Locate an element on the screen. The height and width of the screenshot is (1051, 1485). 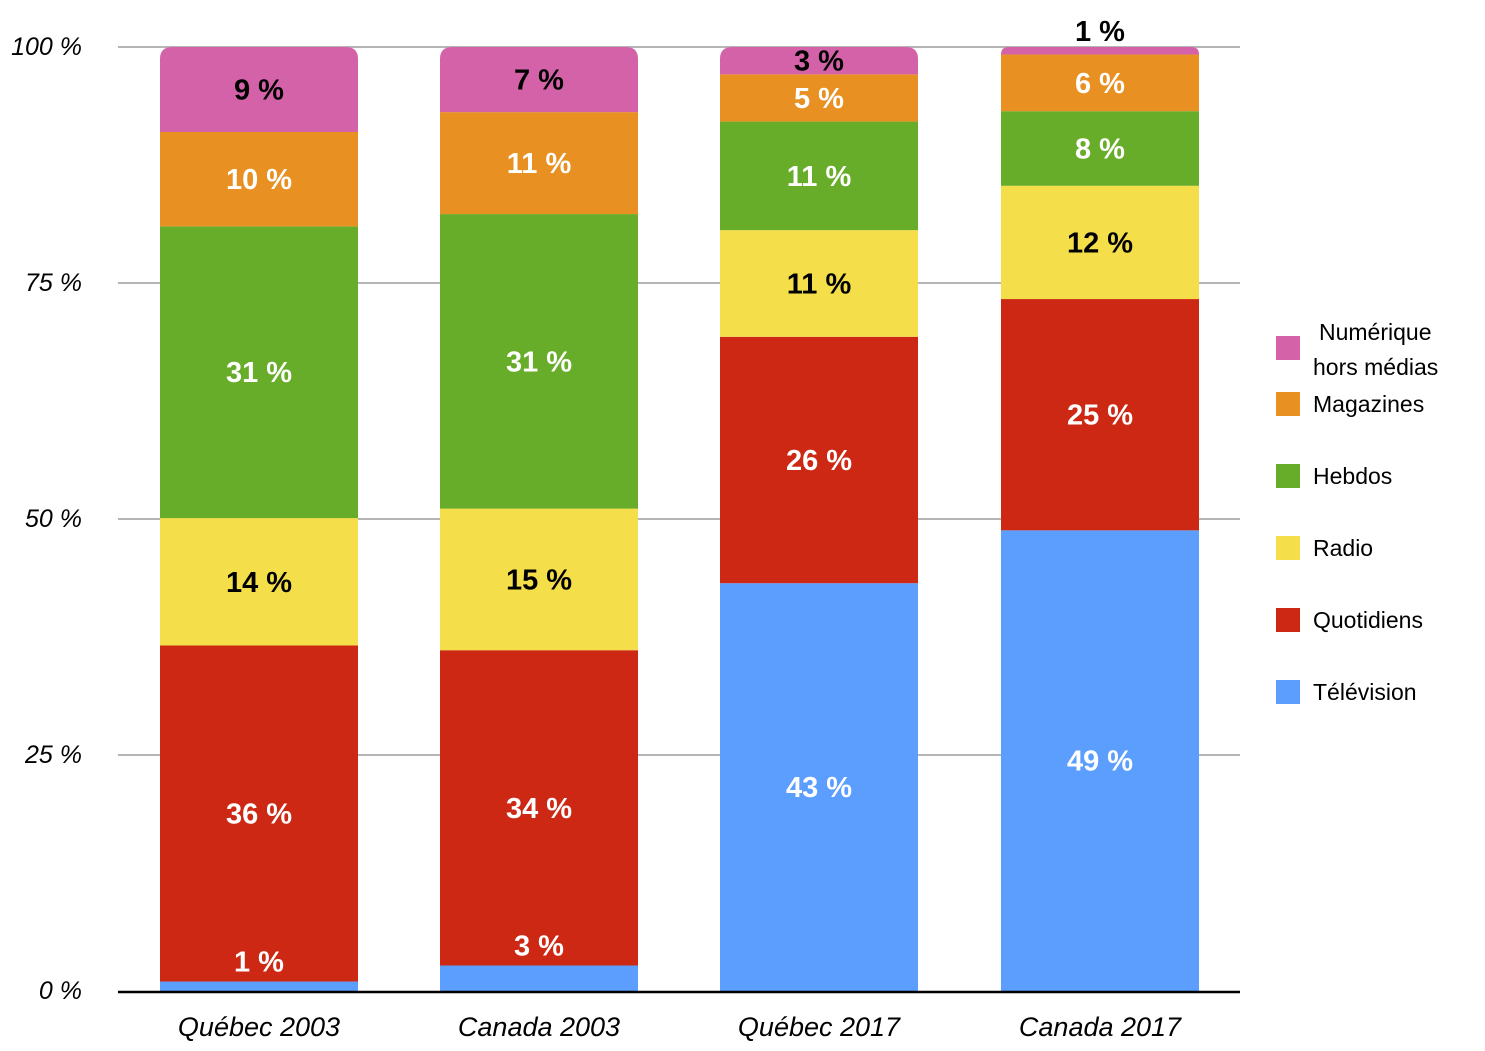
data-label-television-canada-2017: 49 % is located at coordinates (1100, 762).